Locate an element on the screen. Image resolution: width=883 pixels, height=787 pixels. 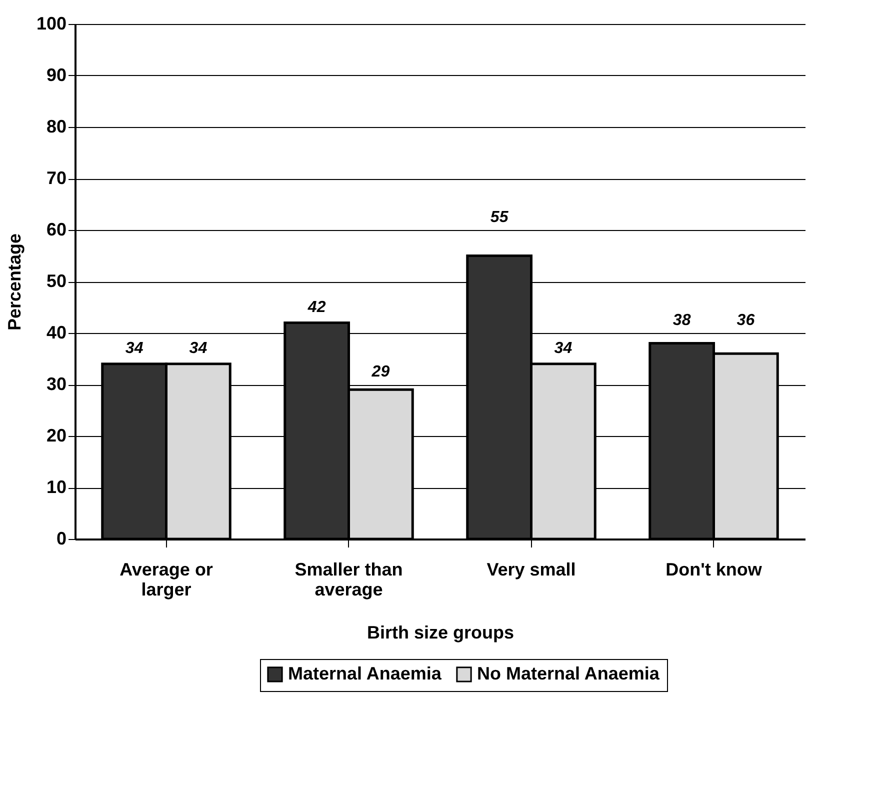
data-label: 29 is located at coordinates (380, 371).